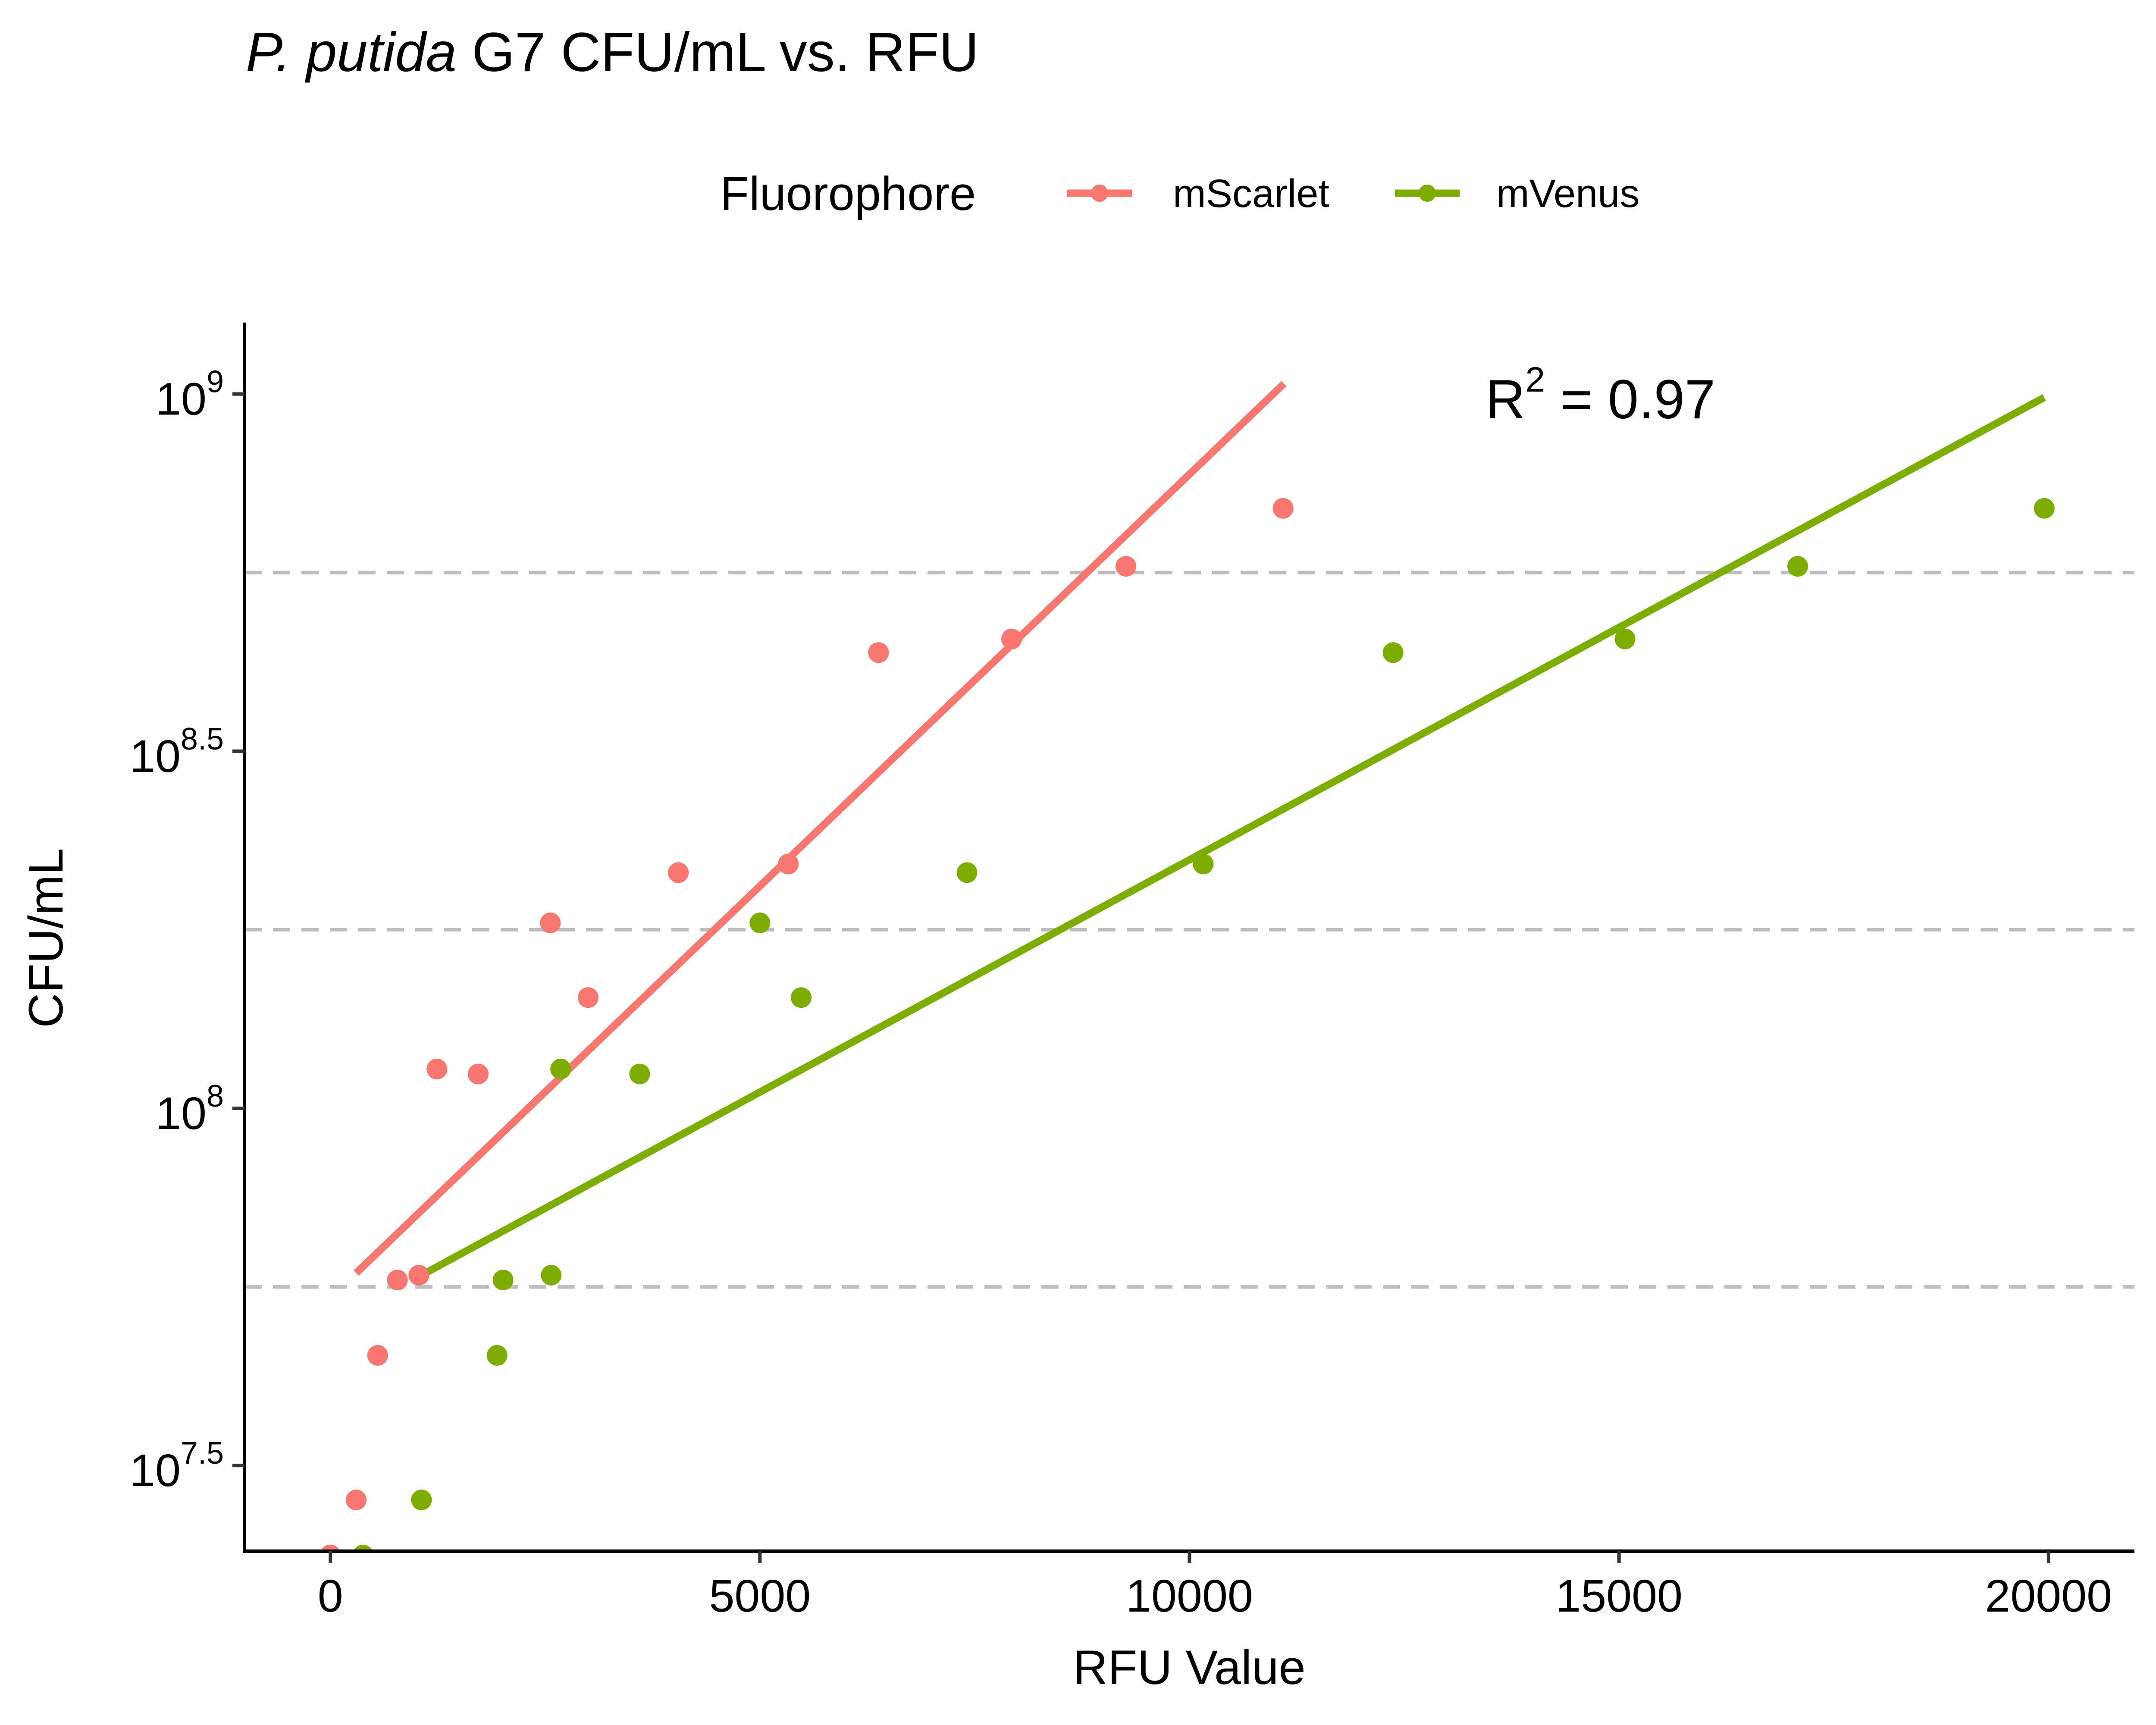 This screenshot has width=2156, height=1725. Describe the element at coordinates (190, 395) in the screenshot. I see `y-tick-label: 10⁹` at that location.